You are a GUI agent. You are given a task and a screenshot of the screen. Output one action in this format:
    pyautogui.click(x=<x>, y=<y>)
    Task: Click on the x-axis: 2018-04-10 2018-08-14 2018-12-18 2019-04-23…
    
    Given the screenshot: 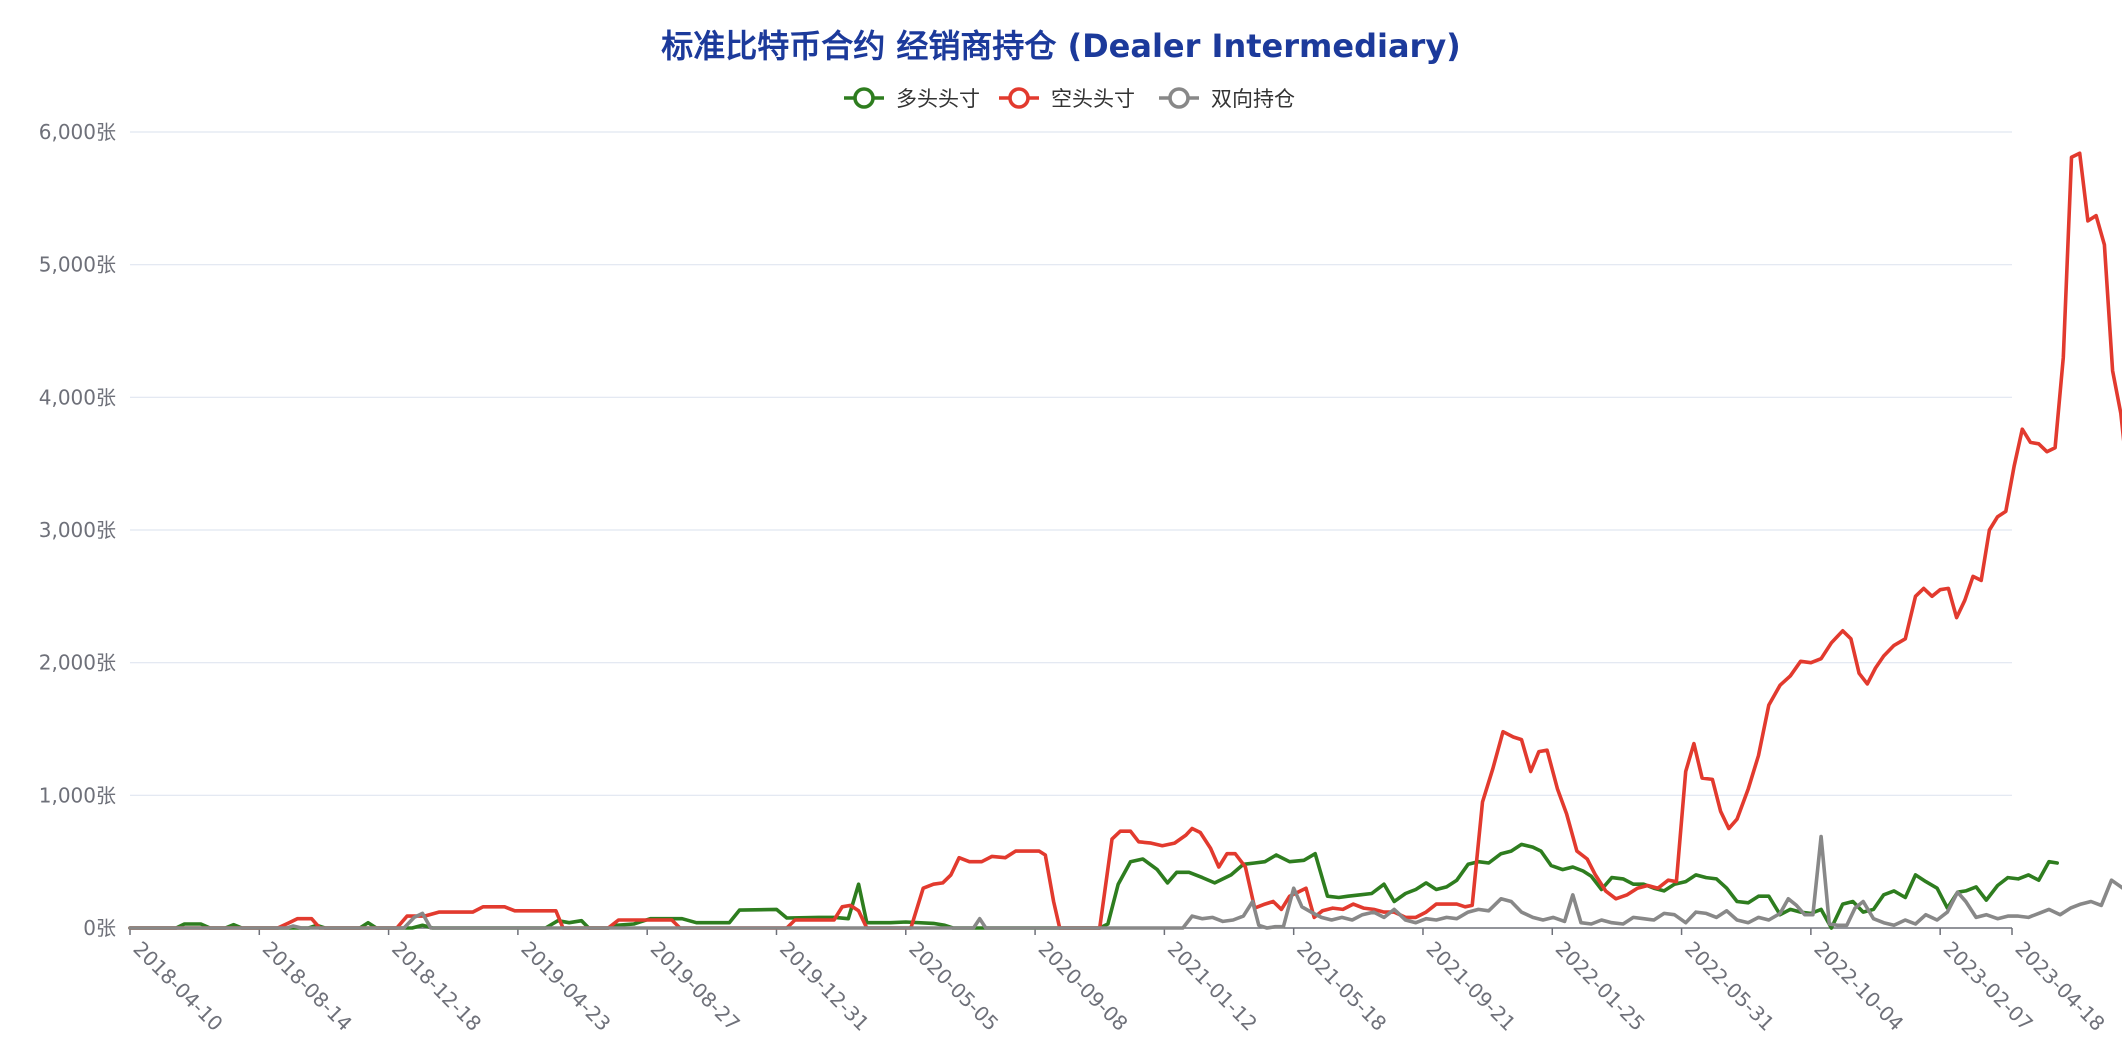 What is the action you would take?
    pyautogui.click(x=1119, y=981)
    